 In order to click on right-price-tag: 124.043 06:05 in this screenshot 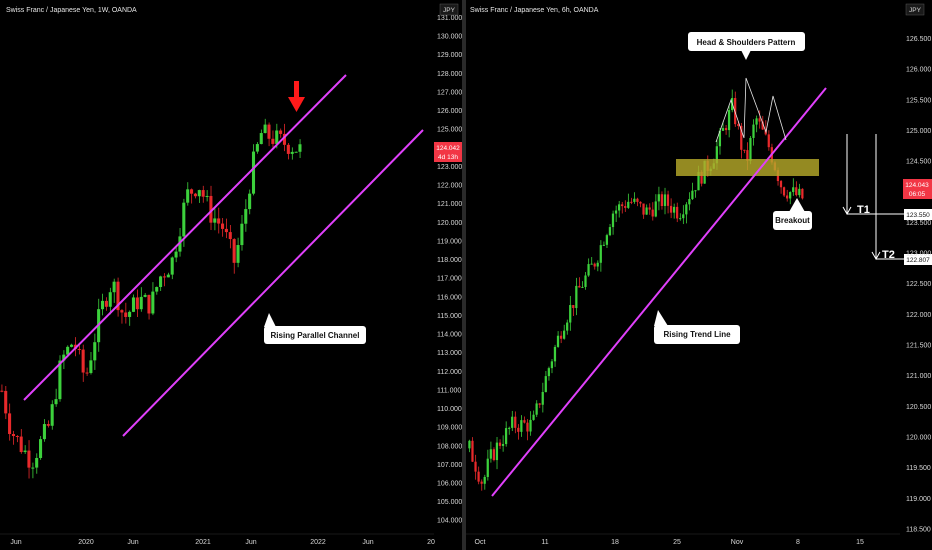, I will do `click(917, 189)`.